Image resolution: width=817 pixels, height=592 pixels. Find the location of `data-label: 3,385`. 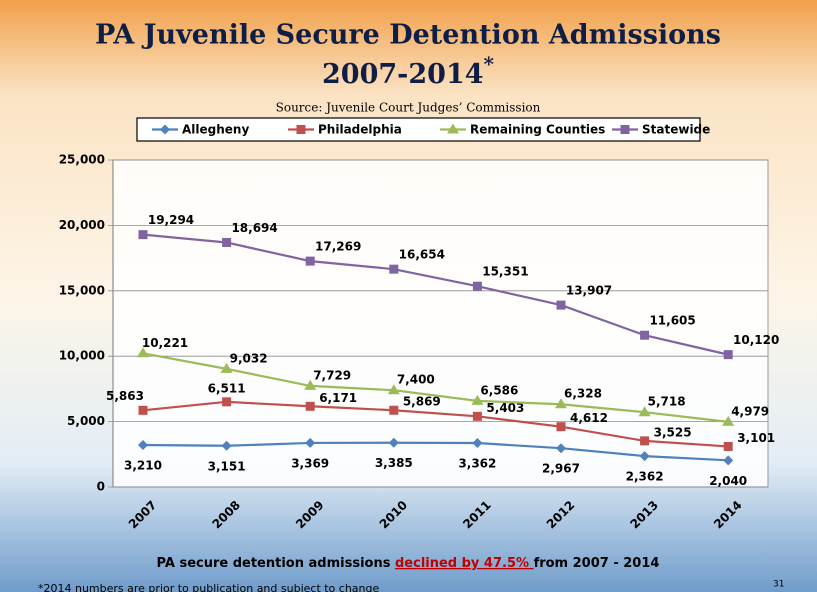

data-label: 3,385 is located at coordinates (394, 463).